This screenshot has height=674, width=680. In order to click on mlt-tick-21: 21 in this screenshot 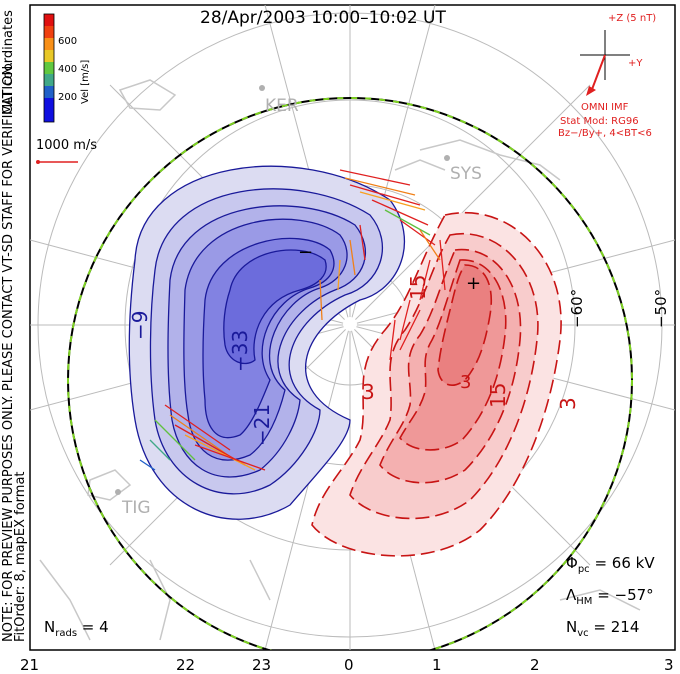, I will do `click(30, 665)`.